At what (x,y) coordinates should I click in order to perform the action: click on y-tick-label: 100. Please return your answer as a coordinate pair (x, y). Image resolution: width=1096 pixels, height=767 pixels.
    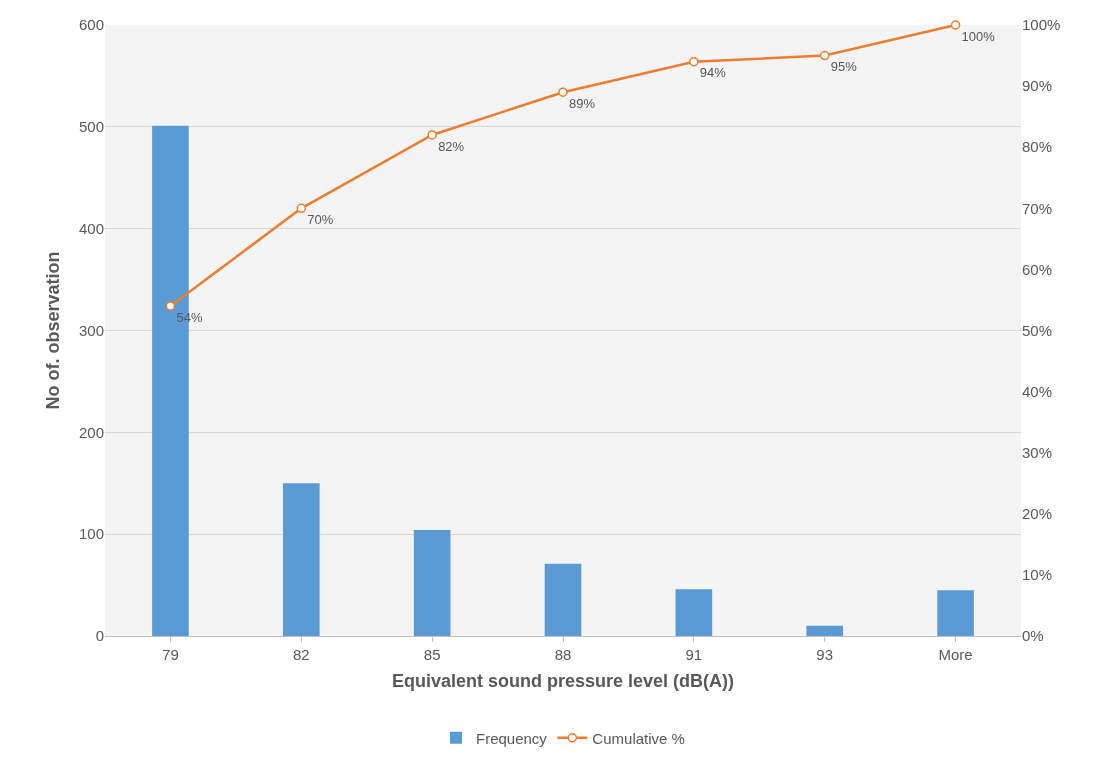
    Looking at the image, I should click on (91, 534).